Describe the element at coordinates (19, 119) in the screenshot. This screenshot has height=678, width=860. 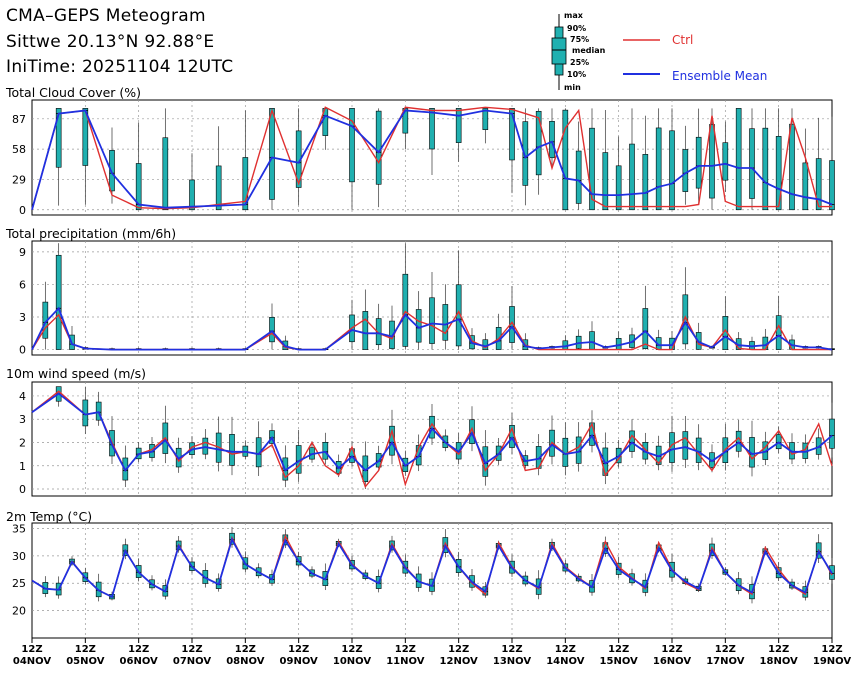
I see `y-tick-label: 87` at that location.